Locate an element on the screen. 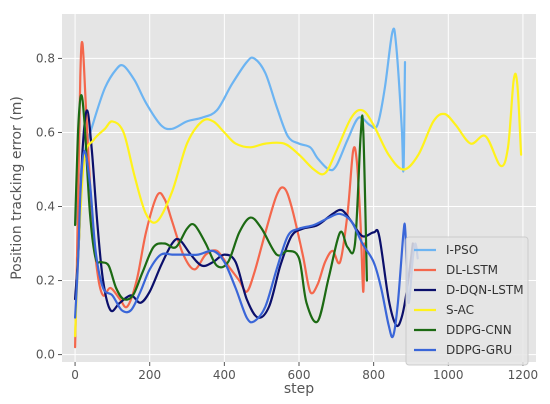  y-tick-label: 0.0 is located at coordinates (45, 355).